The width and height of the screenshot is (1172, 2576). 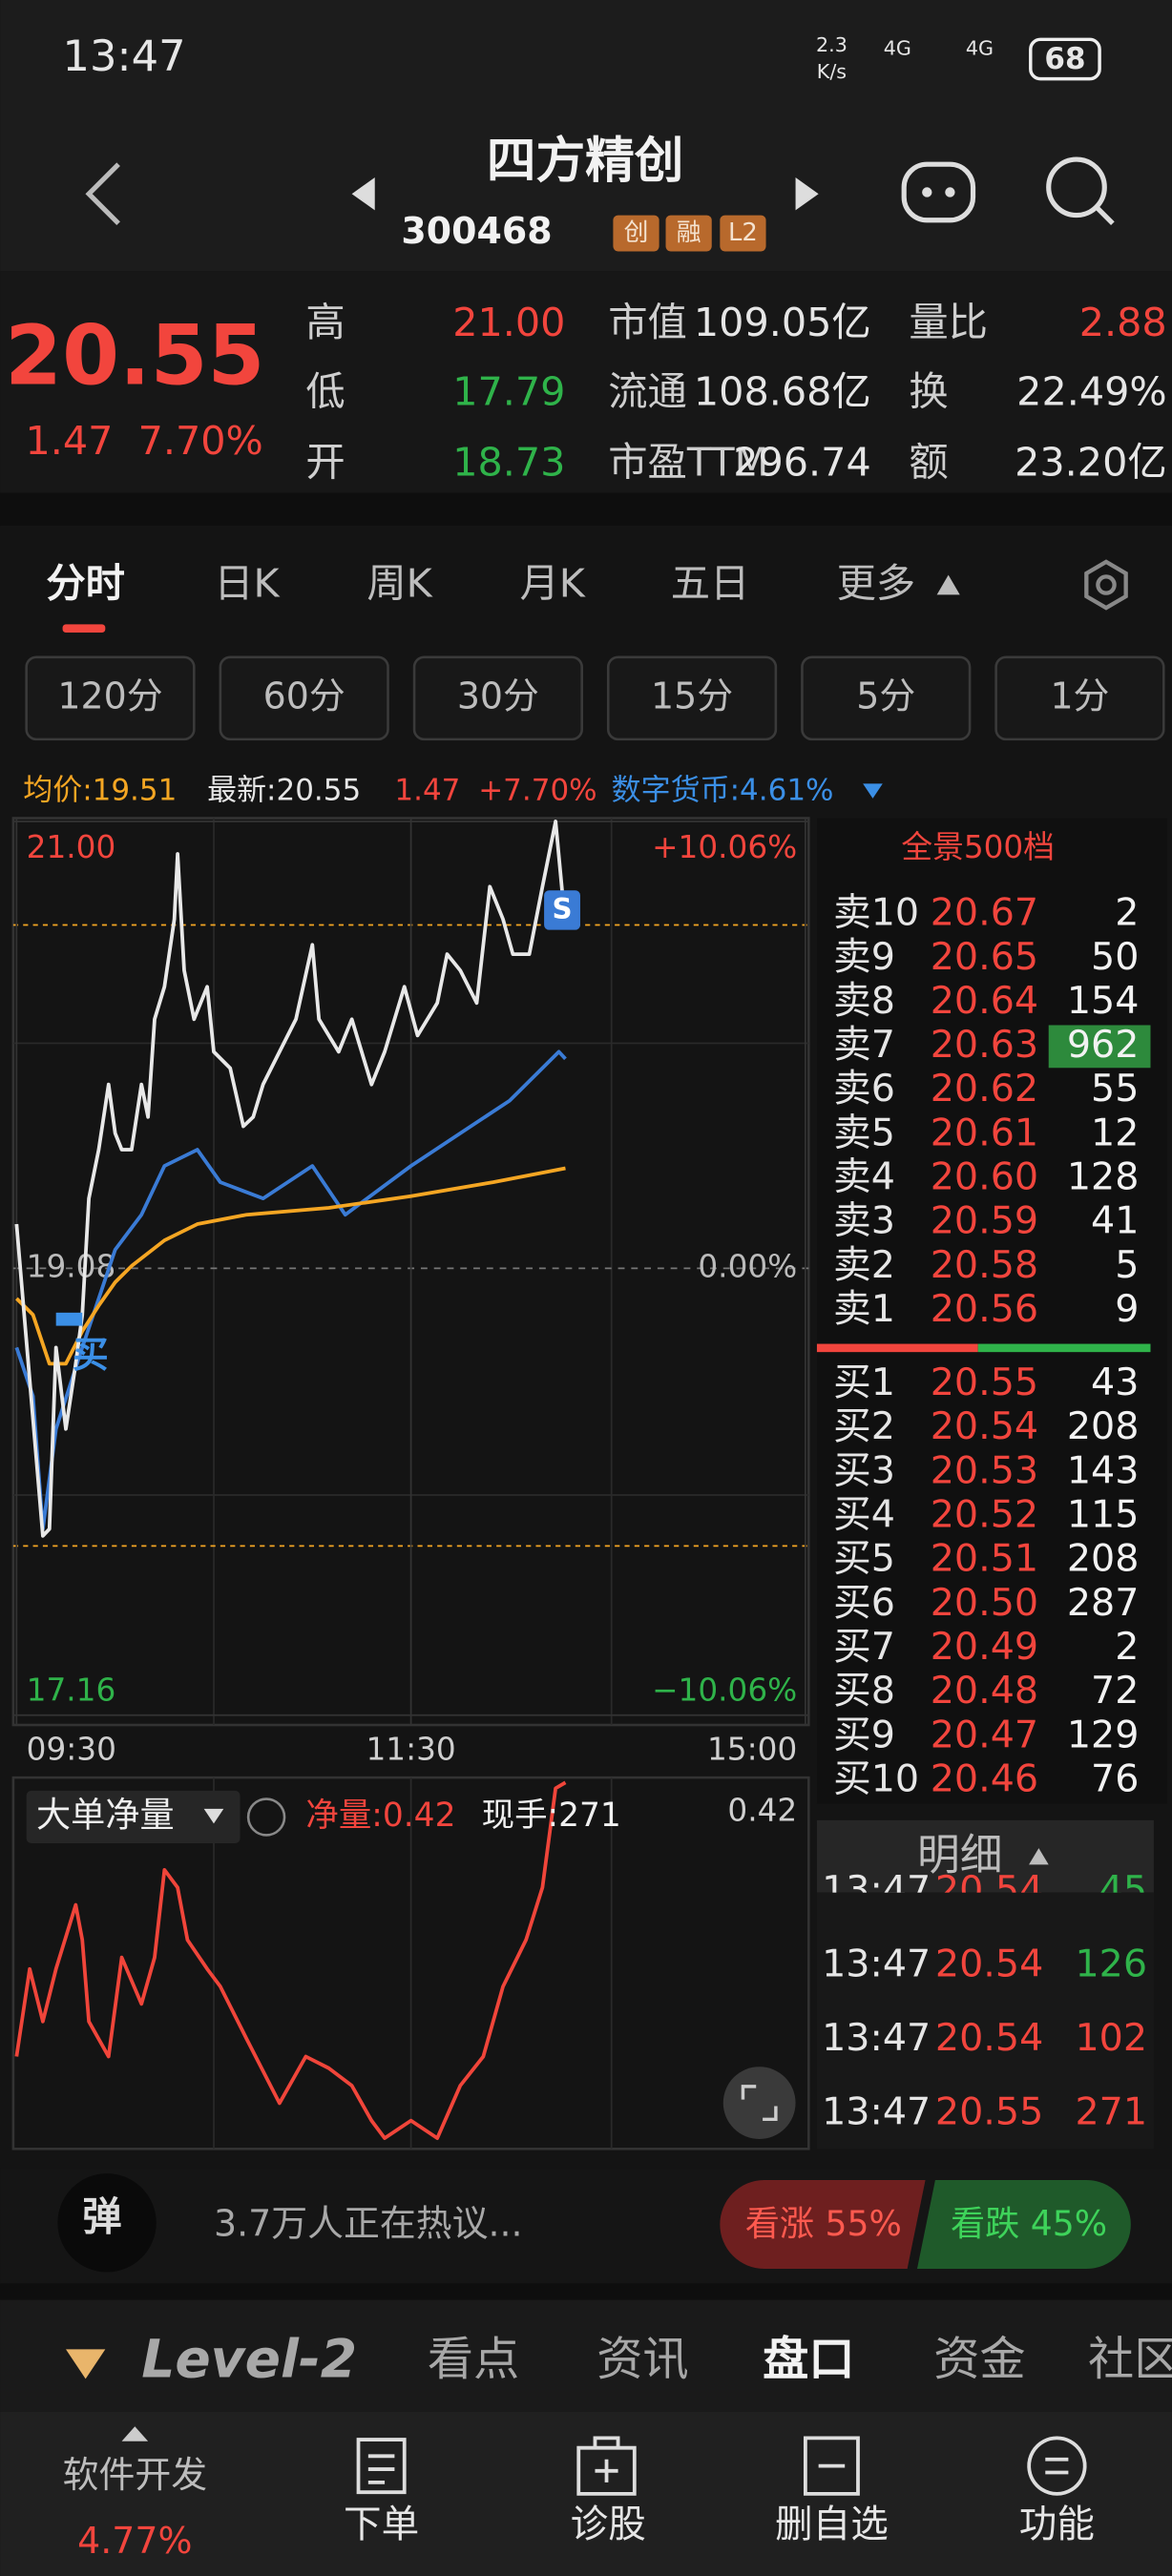 I want to click on y-tick-label: 19.08, so click(x=71, y=1266).